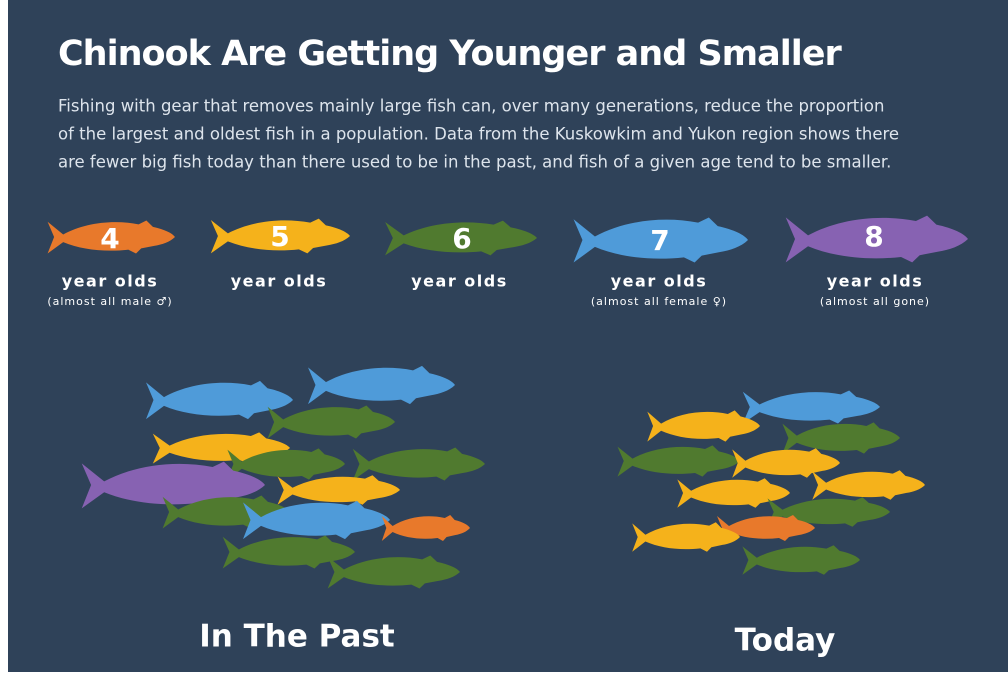 The image size is (1008, 678). Describe the element at coordinates (875, 301) in the screenshot. I see `age-note: (almost all gone)` at that location.